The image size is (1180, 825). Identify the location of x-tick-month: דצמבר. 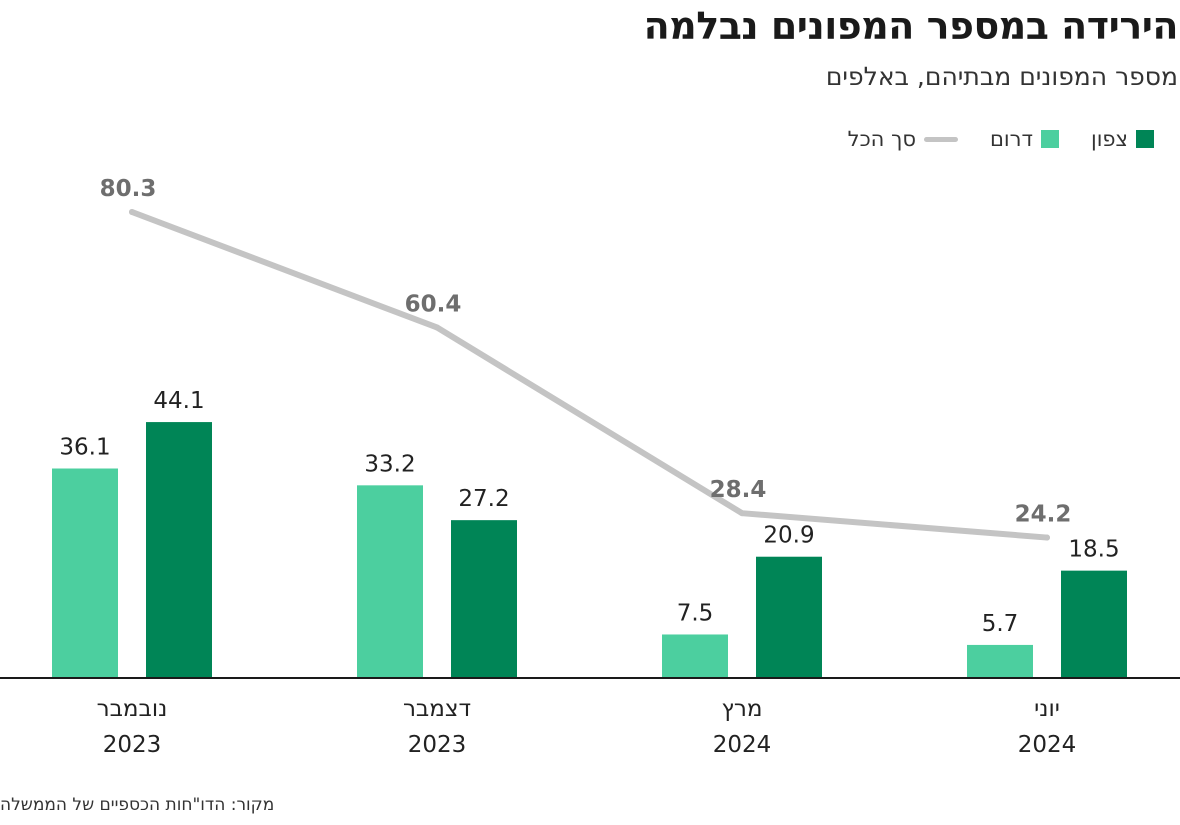
(437, 709).